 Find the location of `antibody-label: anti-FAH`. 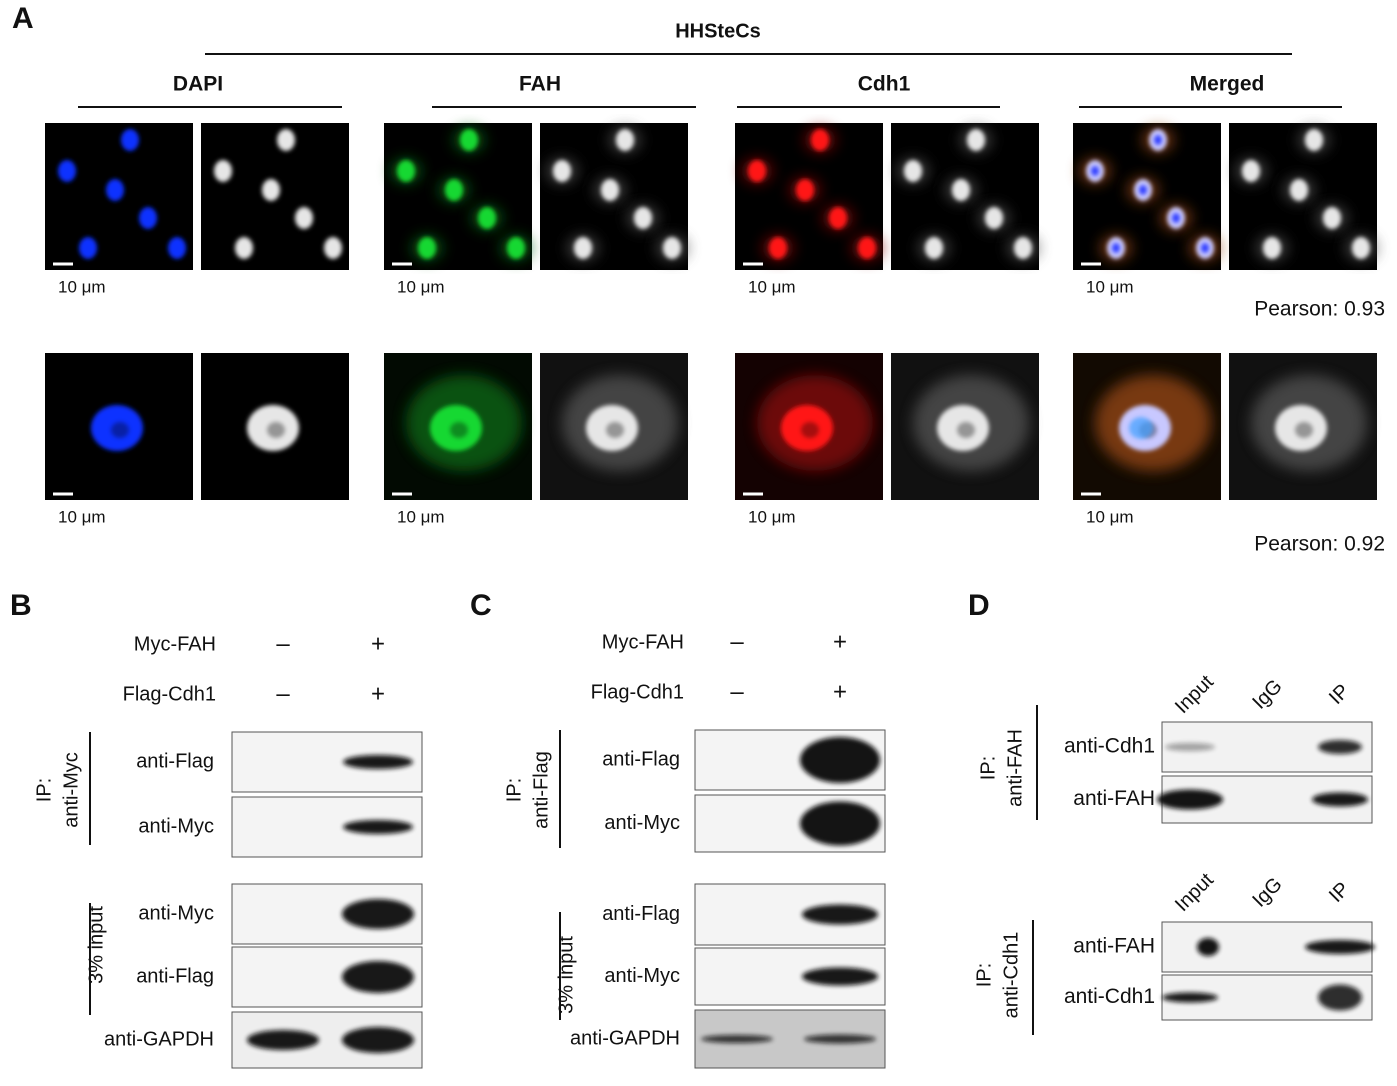

antibody-label: anti-FAH is located at coordinates (1114, 798).